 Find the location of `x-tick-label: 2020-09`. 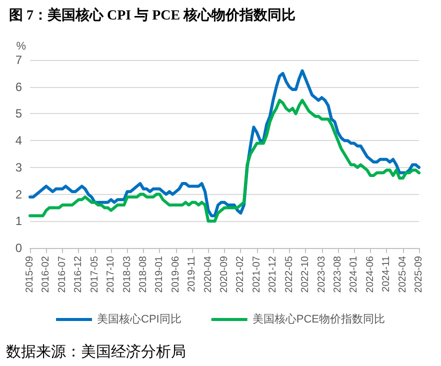

x-tick-label: 2020-09 is located at coordinates (224, 274).